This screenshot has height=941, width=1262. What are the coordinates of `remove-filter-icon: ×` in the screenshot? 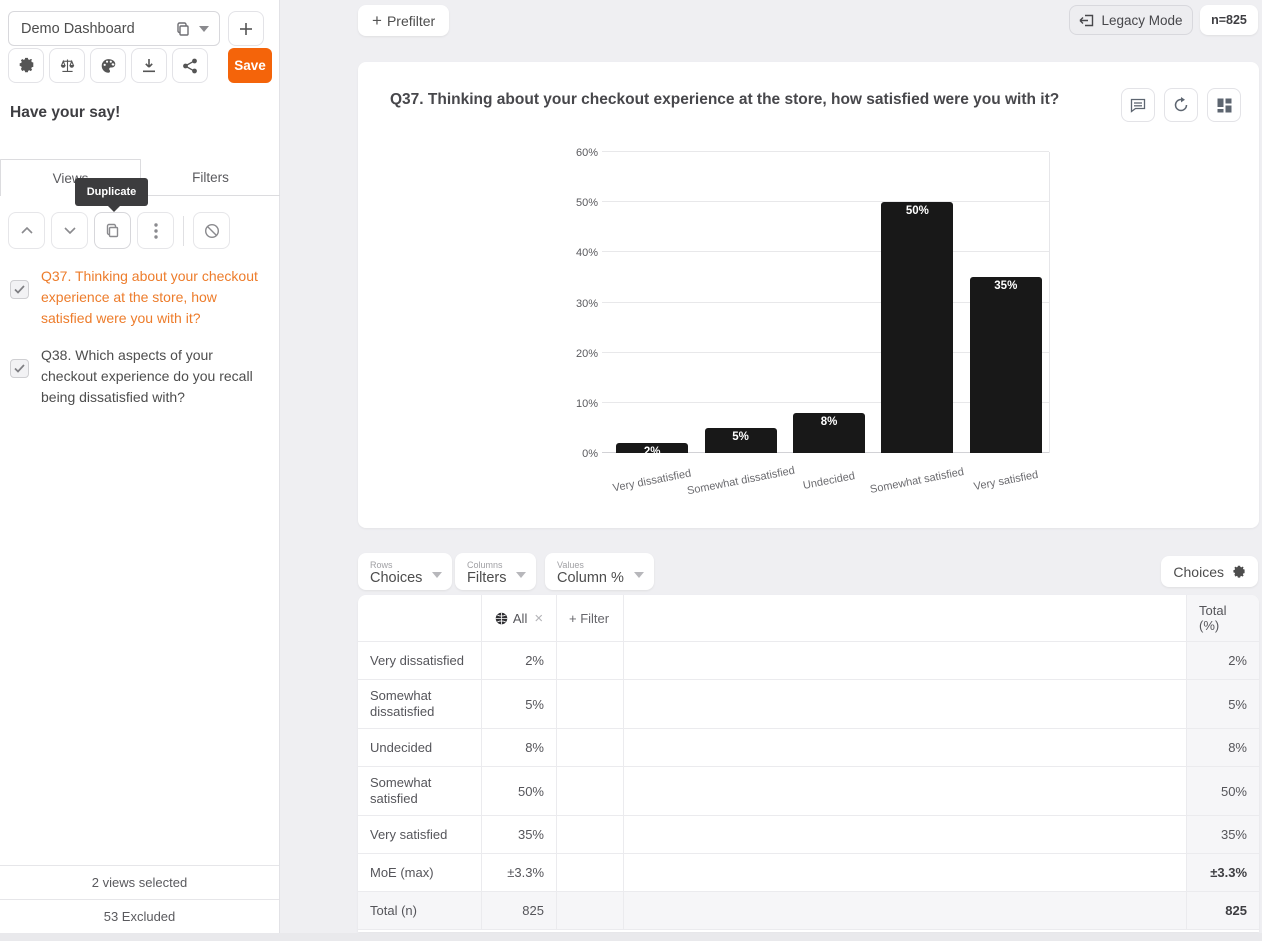 It's located at (539, 618).